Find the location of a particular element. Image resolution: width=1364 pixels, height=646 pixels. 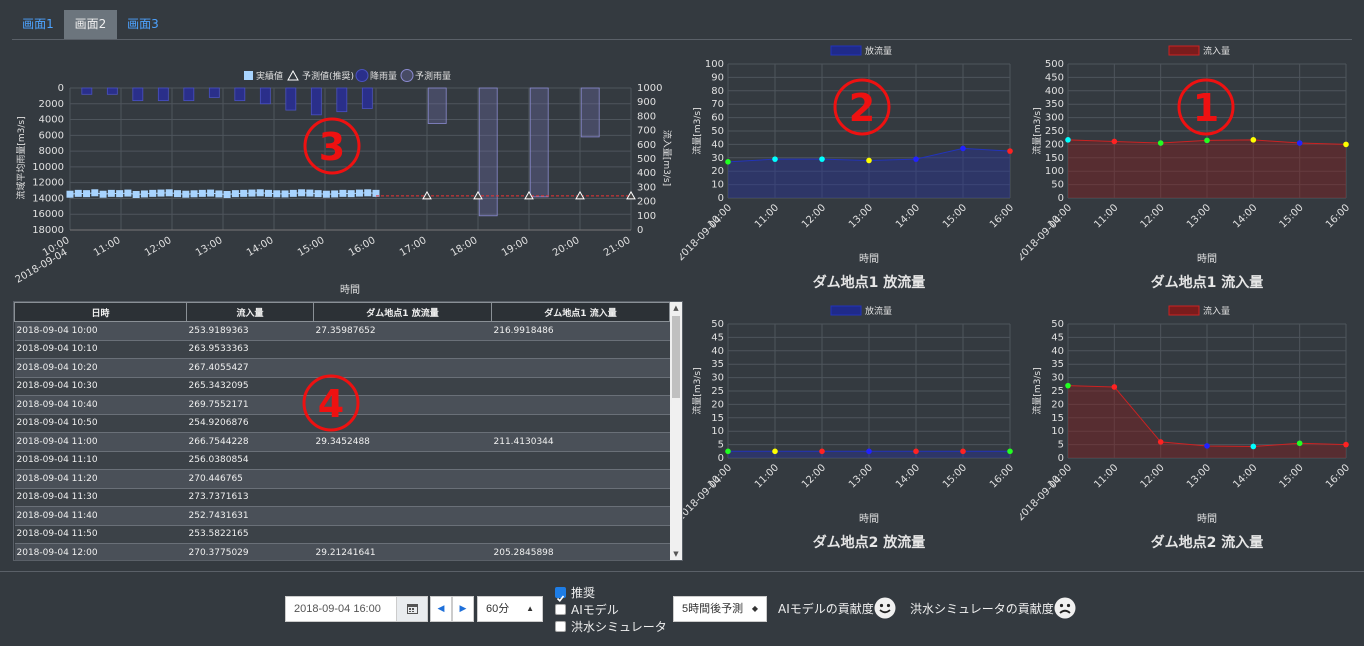

table-cell: 256.0380854 is located at coordinates (250, 460).